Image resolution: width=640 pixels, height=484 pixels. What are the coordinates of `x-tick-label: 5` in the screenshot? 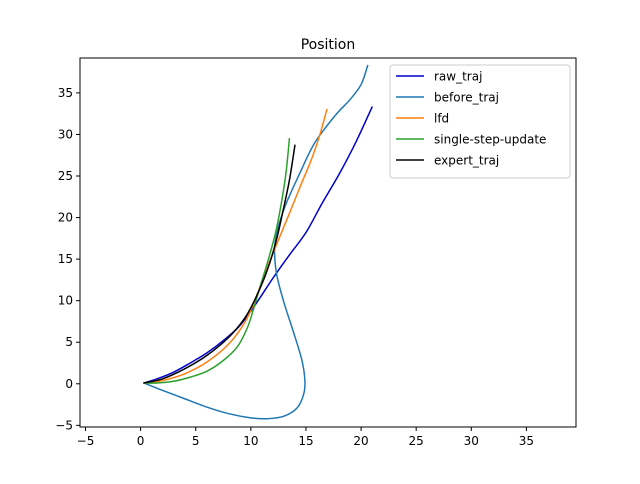 It's located at (196, 441).